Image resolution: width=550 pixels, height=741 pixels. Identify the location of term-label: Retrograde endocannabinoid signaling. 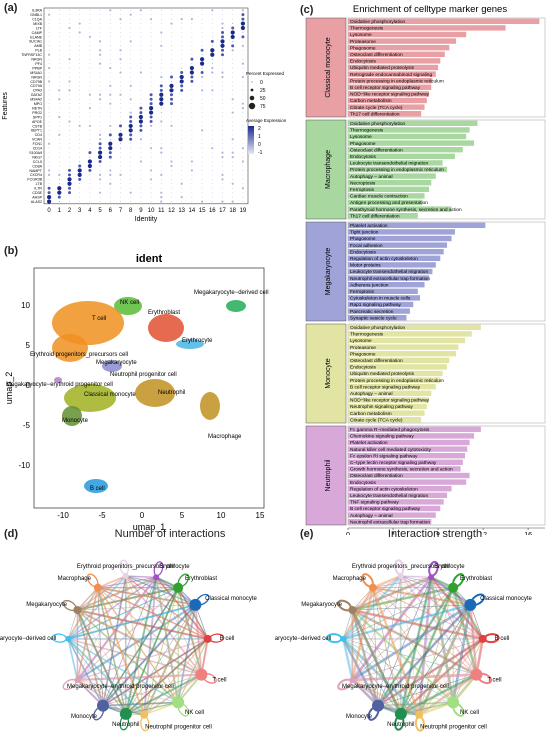
(391, 75).